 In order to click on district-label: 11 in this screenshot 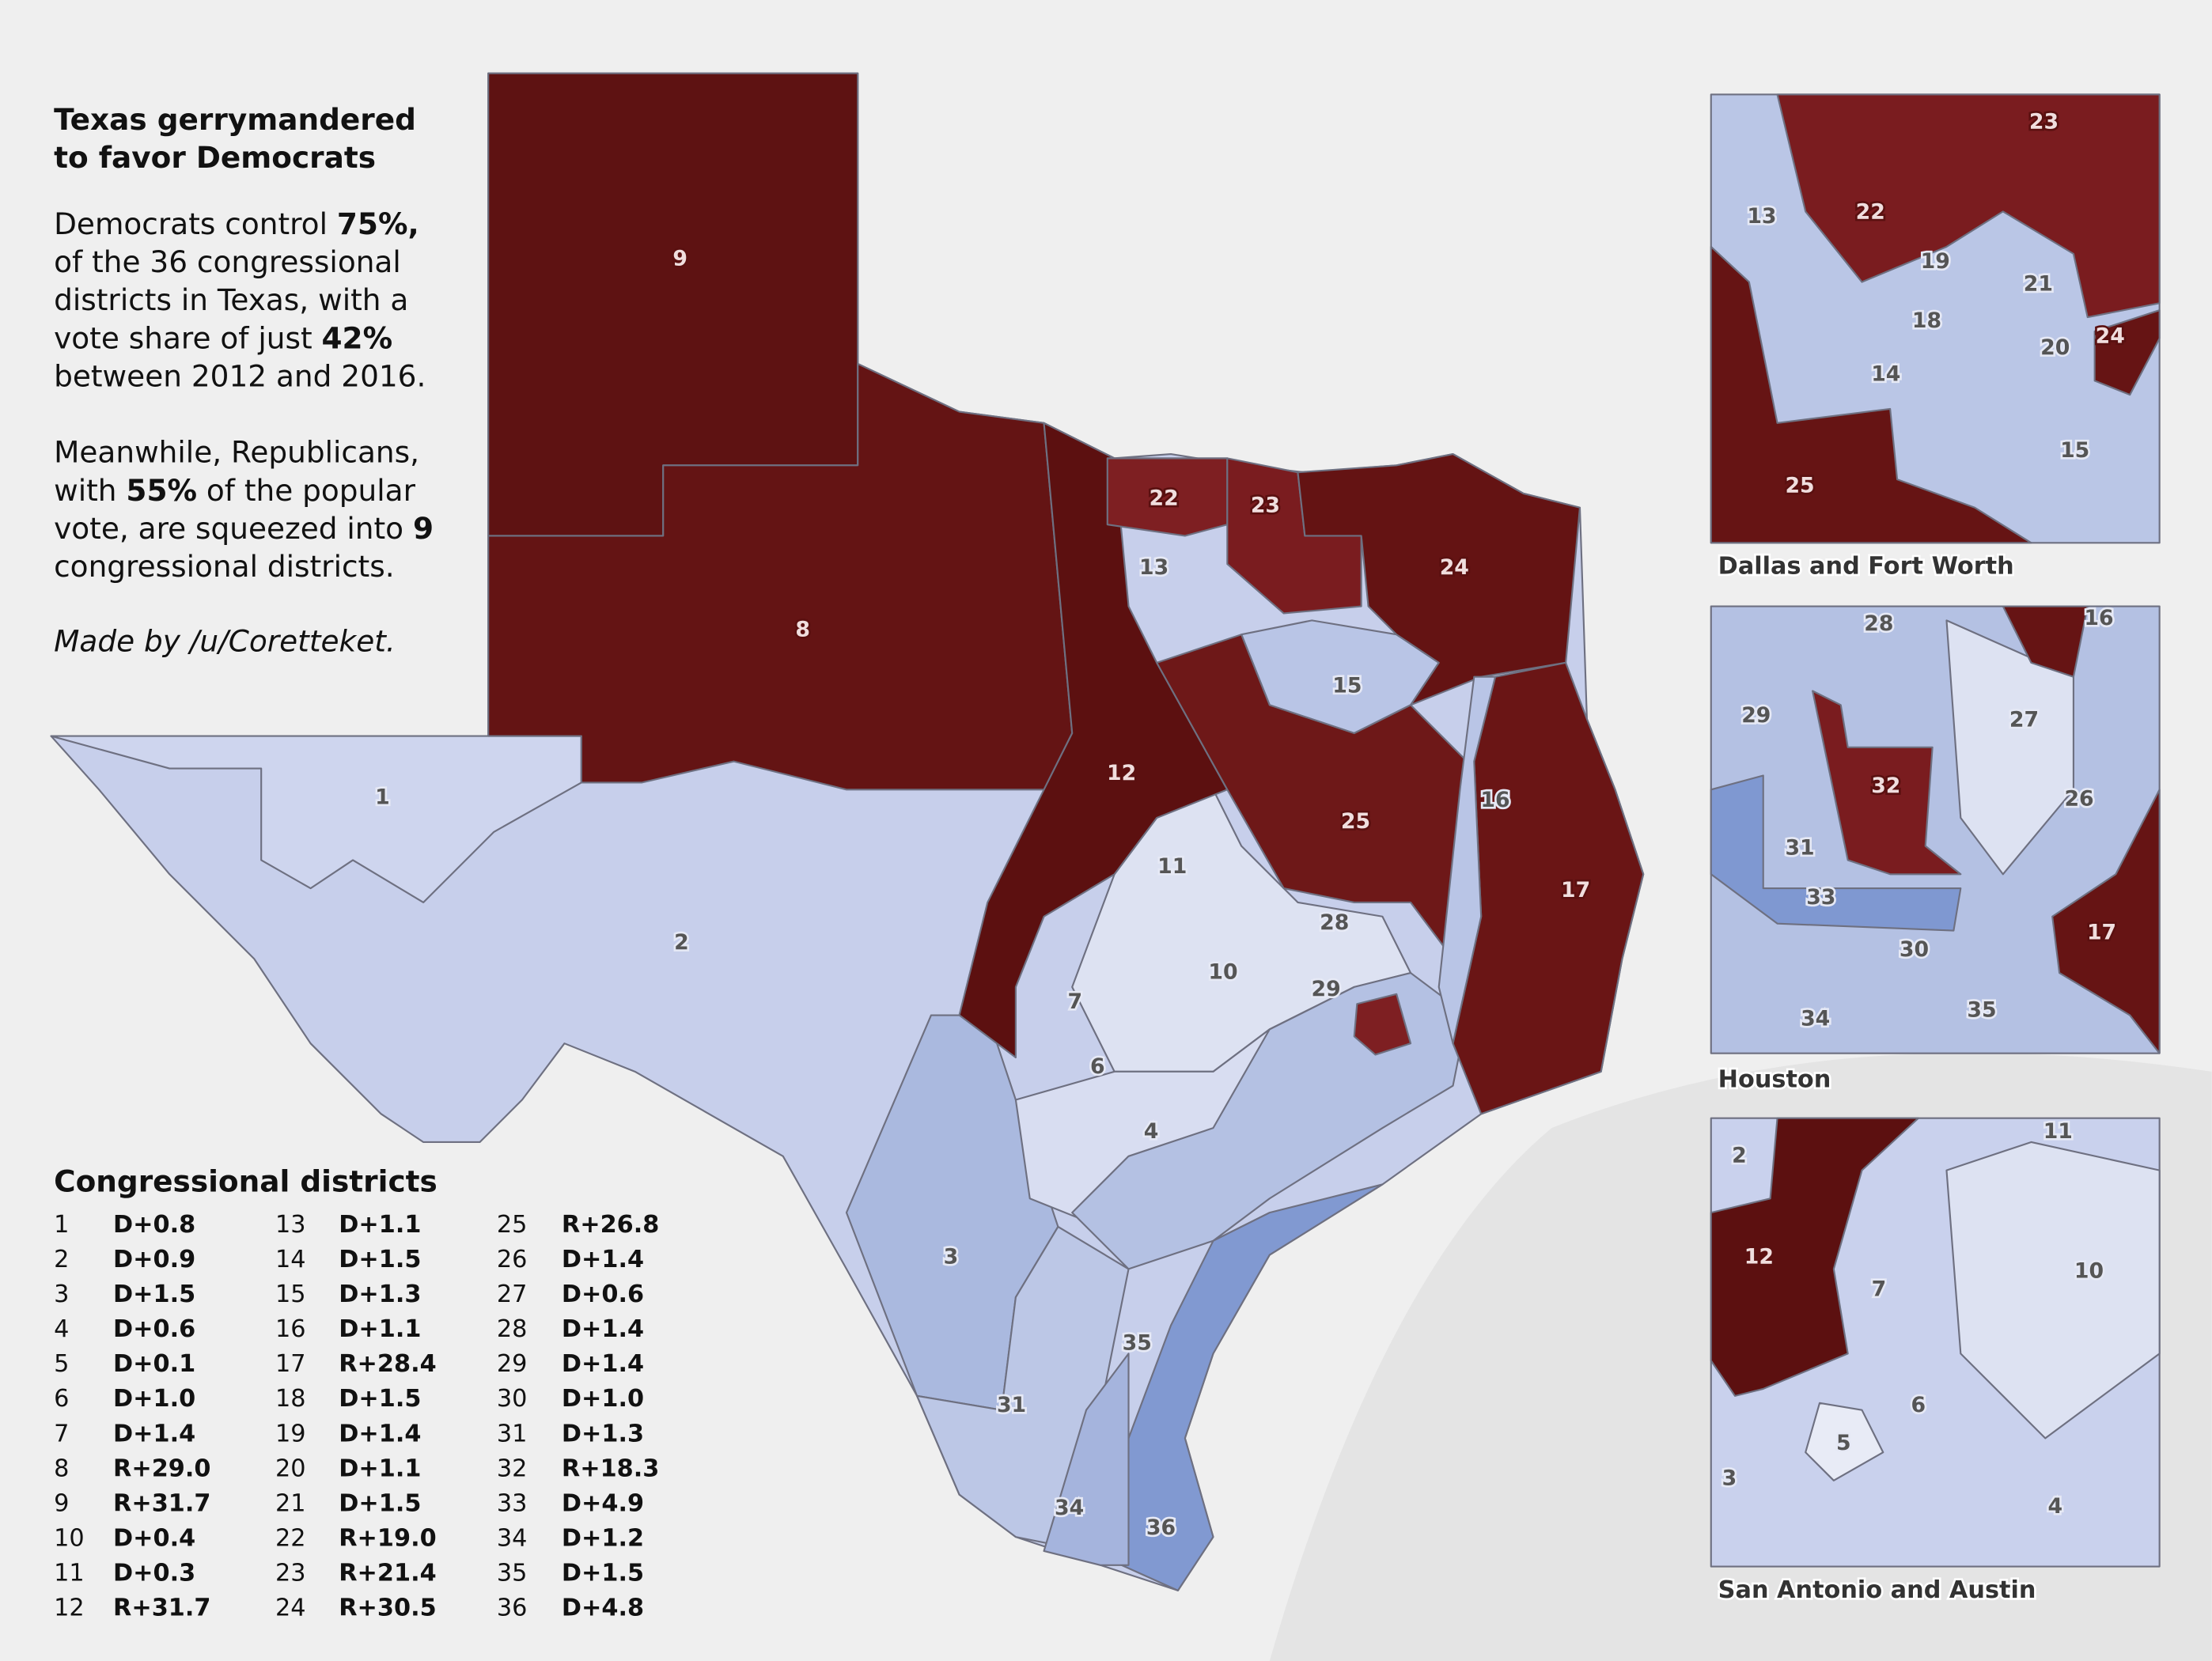, I will do `click(2058, 1131)`.